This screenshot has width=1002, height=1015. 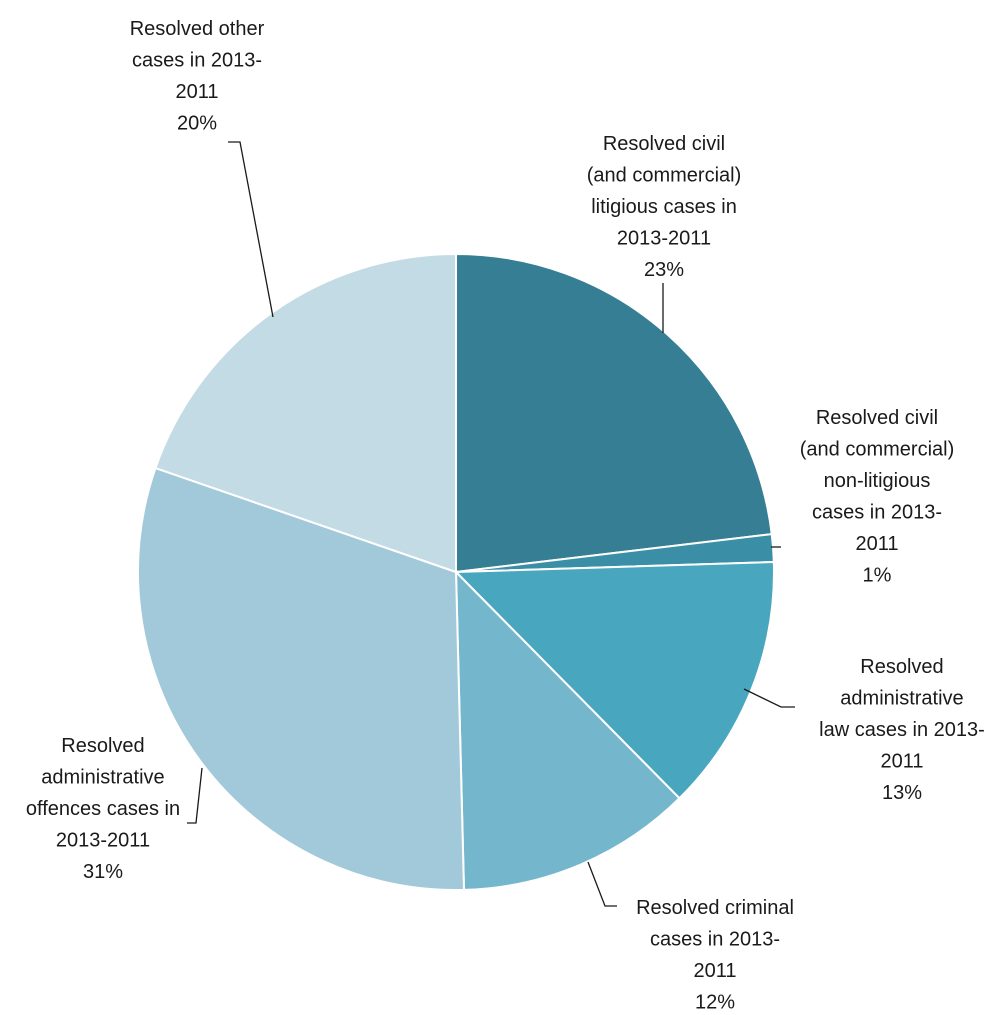 What do you see at coordinates (877, 576) in the screenshot?
I see `data-label-percent: 1%` at bounding box center [877, 576].